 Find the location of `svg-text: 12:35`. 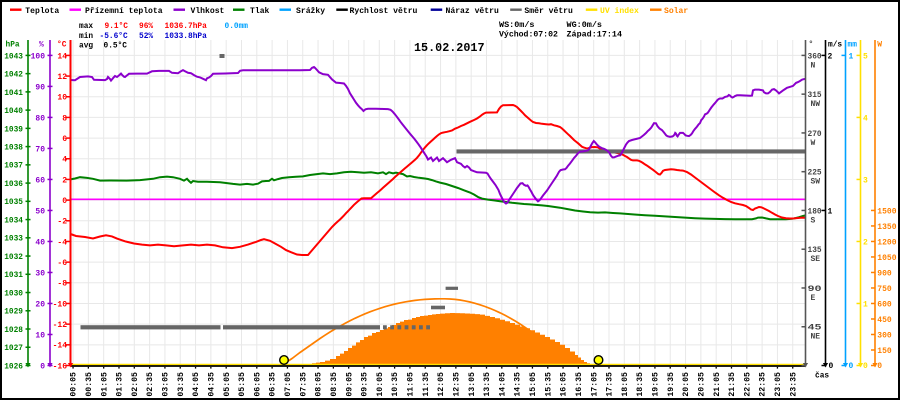

svg-text: 12:35 is located at coordinates (456, 384).